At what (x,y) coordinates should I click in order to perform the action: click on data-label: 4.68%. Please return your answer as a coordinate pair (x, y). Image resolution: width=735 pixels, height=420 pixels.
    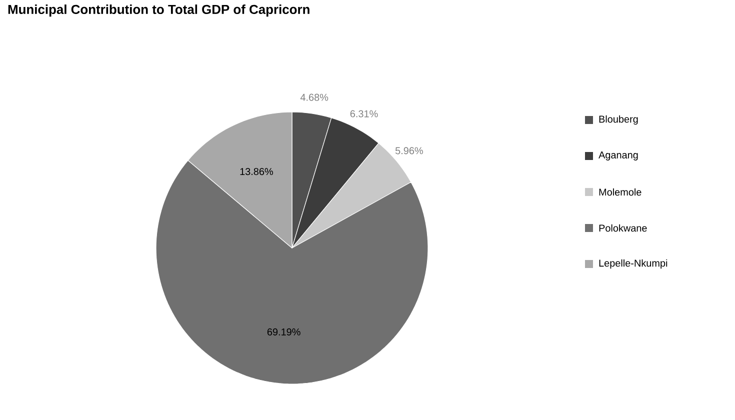
    Looking at the image, I should click on (314, 97).